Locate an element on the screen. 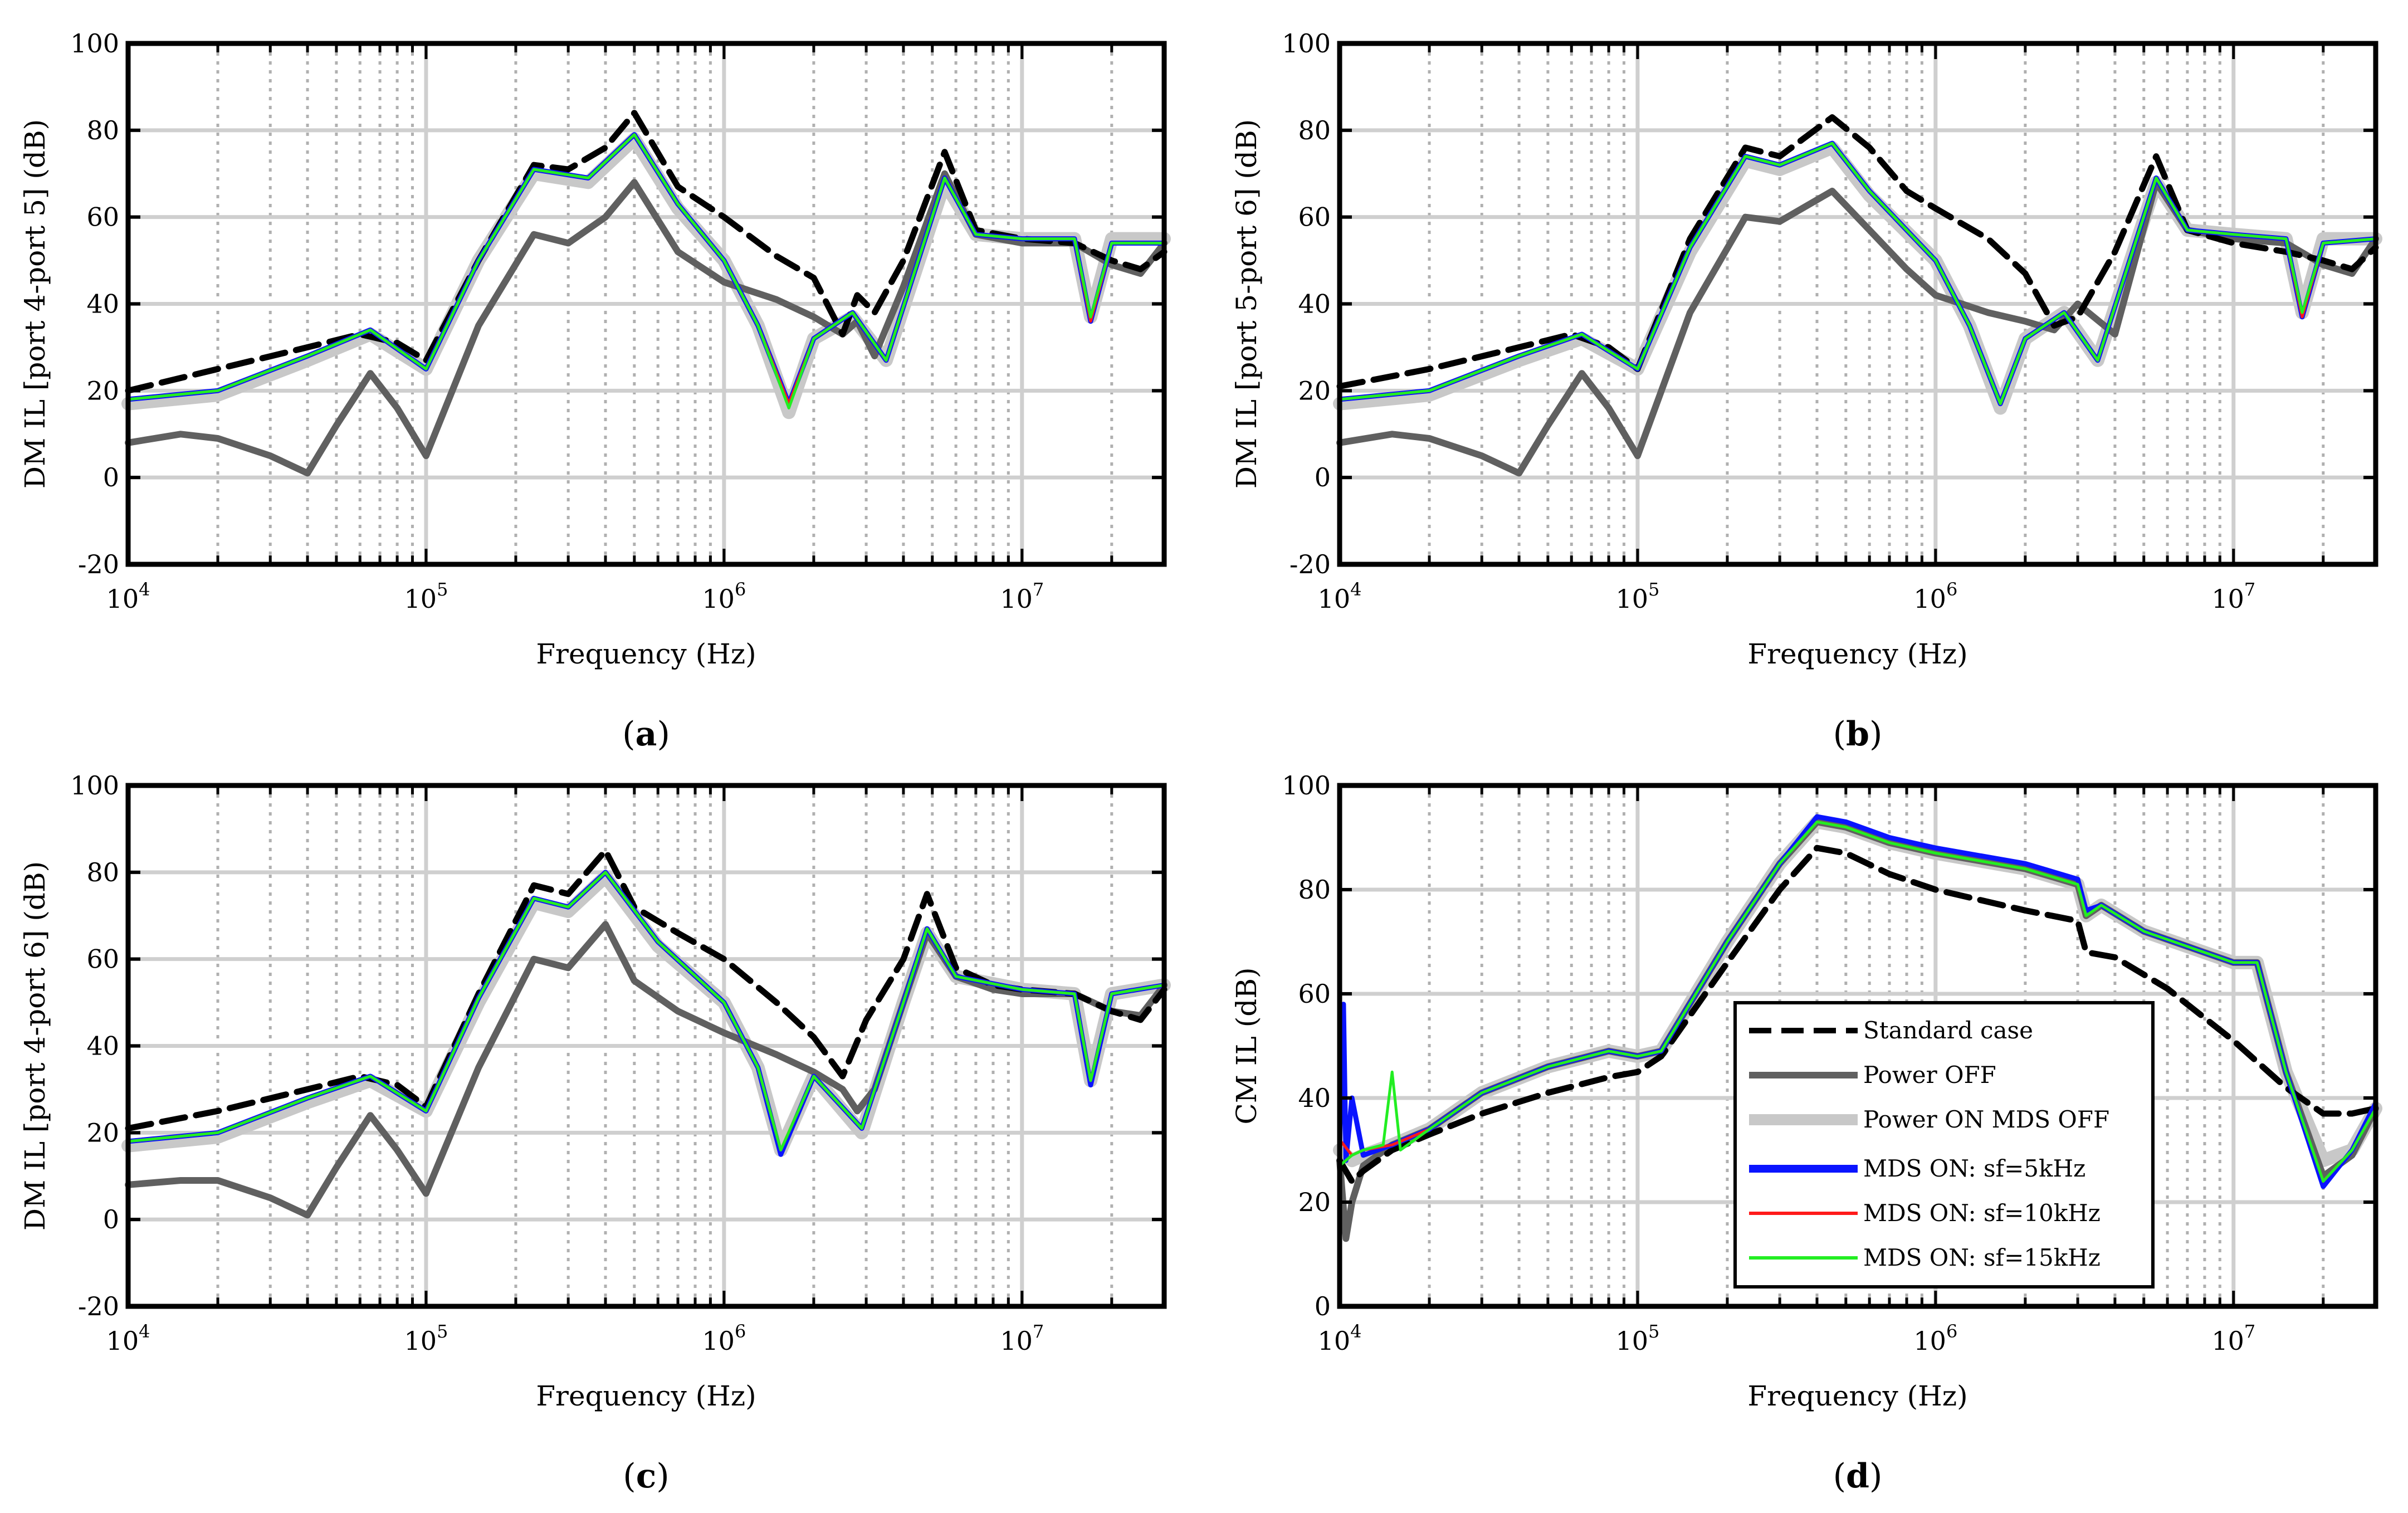  chart-a-y-tick-label: 20 is located at coordinates (102, 390).